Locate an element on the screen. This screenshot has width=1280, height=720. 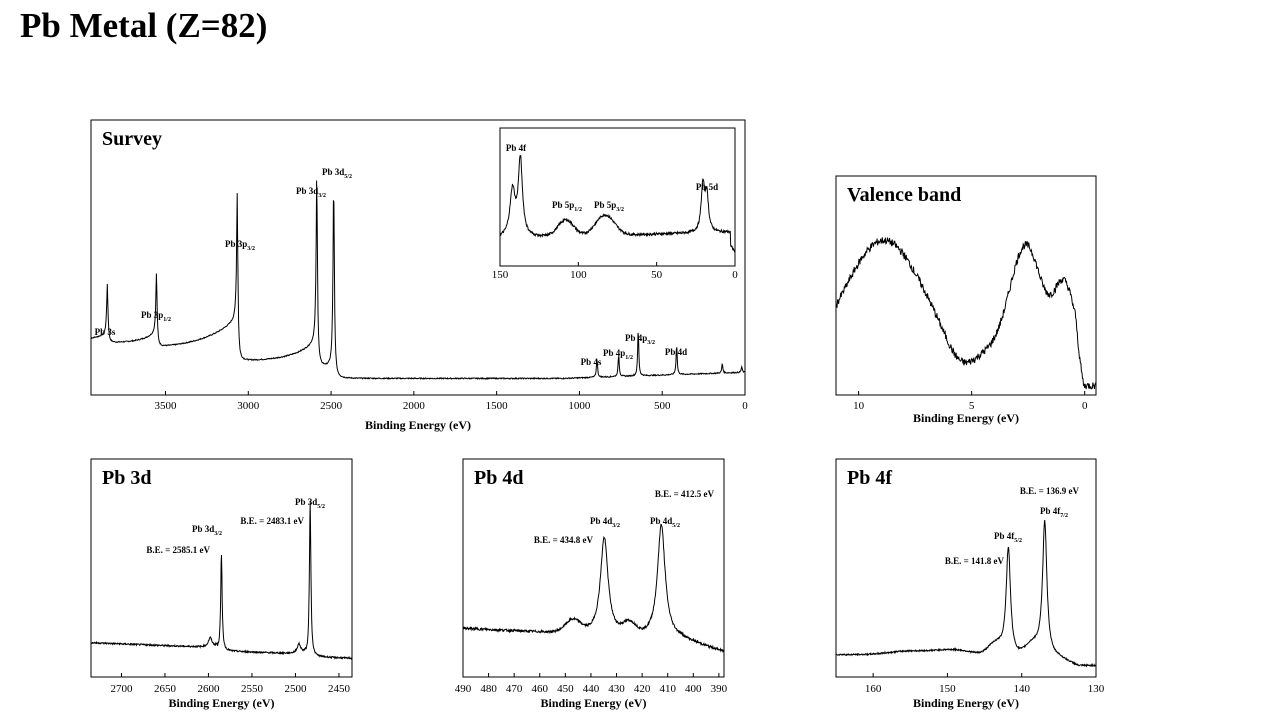
pb3d-be-label: B.E. = 2585.1 eV is located at coordinates (178, 550).